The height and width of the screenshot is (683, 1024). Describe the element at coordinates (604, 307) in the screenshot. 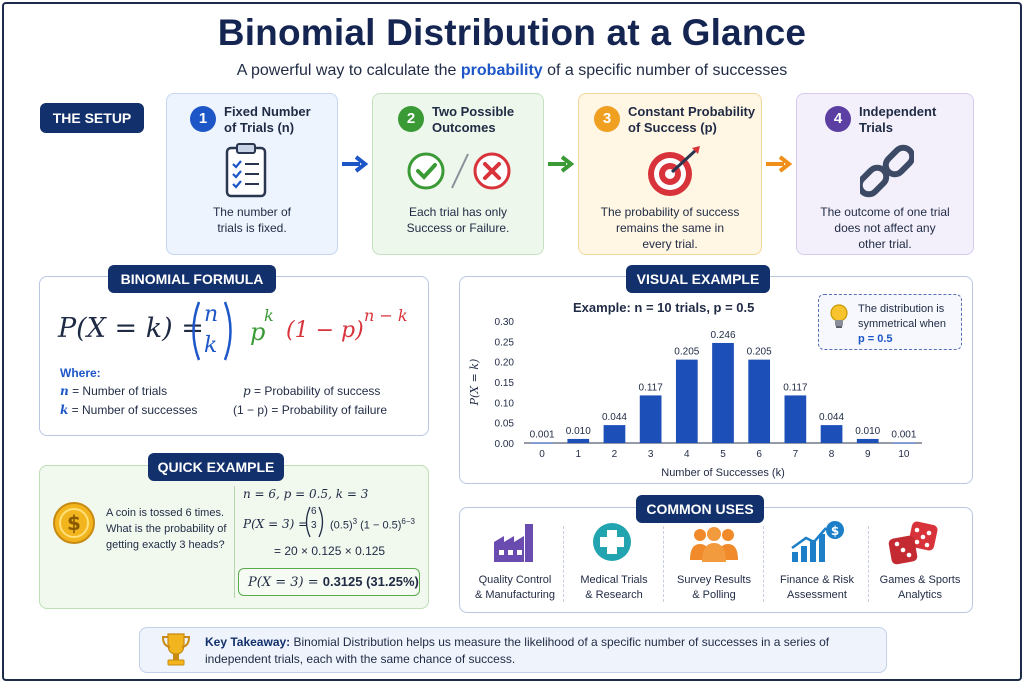

I see `visual-example-pre: Example:` at that location.